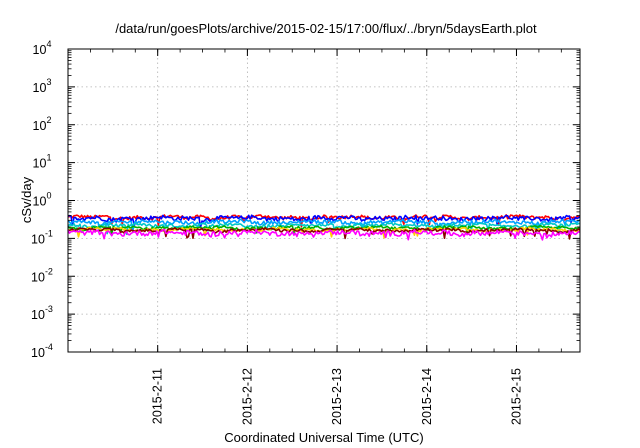  What do you see at coordinates (247, 396) in the screenshot?
I see `x-tick-label: 2015-2-12` at bounding box center [247, 396].